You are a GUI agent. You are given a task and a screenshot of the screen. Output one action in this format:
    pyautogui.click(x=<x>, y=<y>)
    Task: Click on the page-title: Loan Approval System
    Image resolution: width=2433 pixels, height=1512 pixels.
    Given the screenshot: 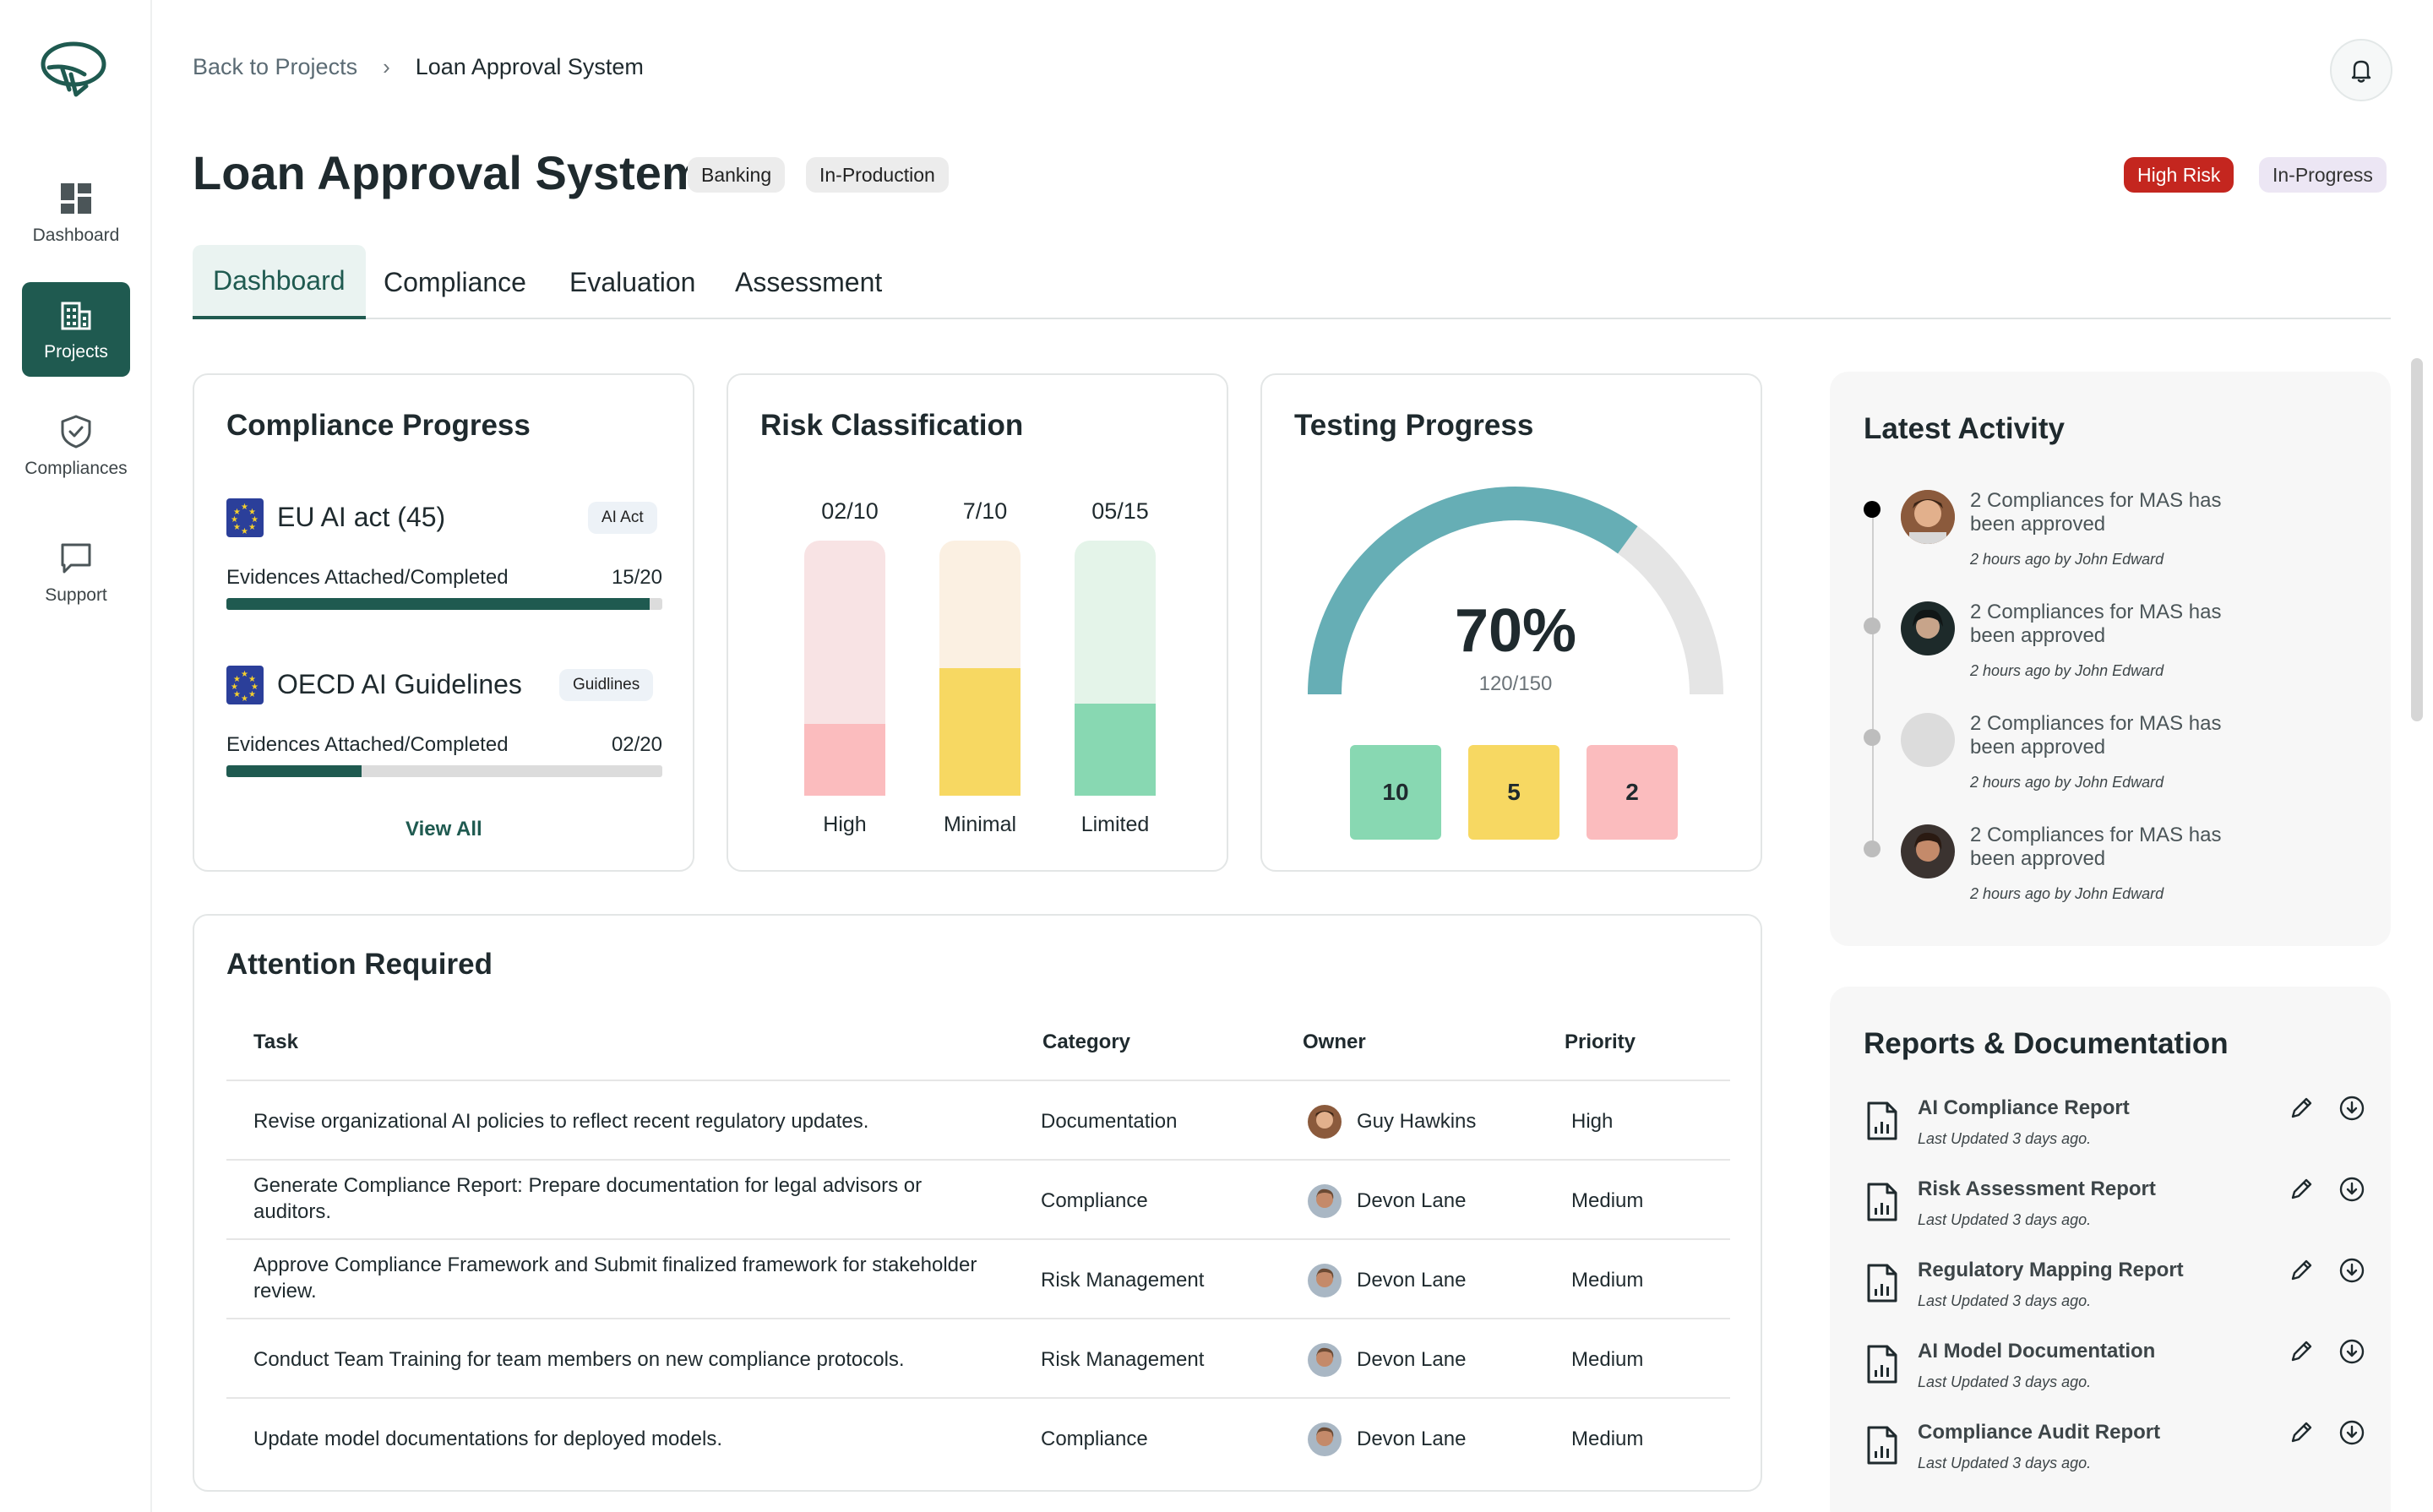 What is the action you would take?
    pyautogui.click(x=449, y=172)
    